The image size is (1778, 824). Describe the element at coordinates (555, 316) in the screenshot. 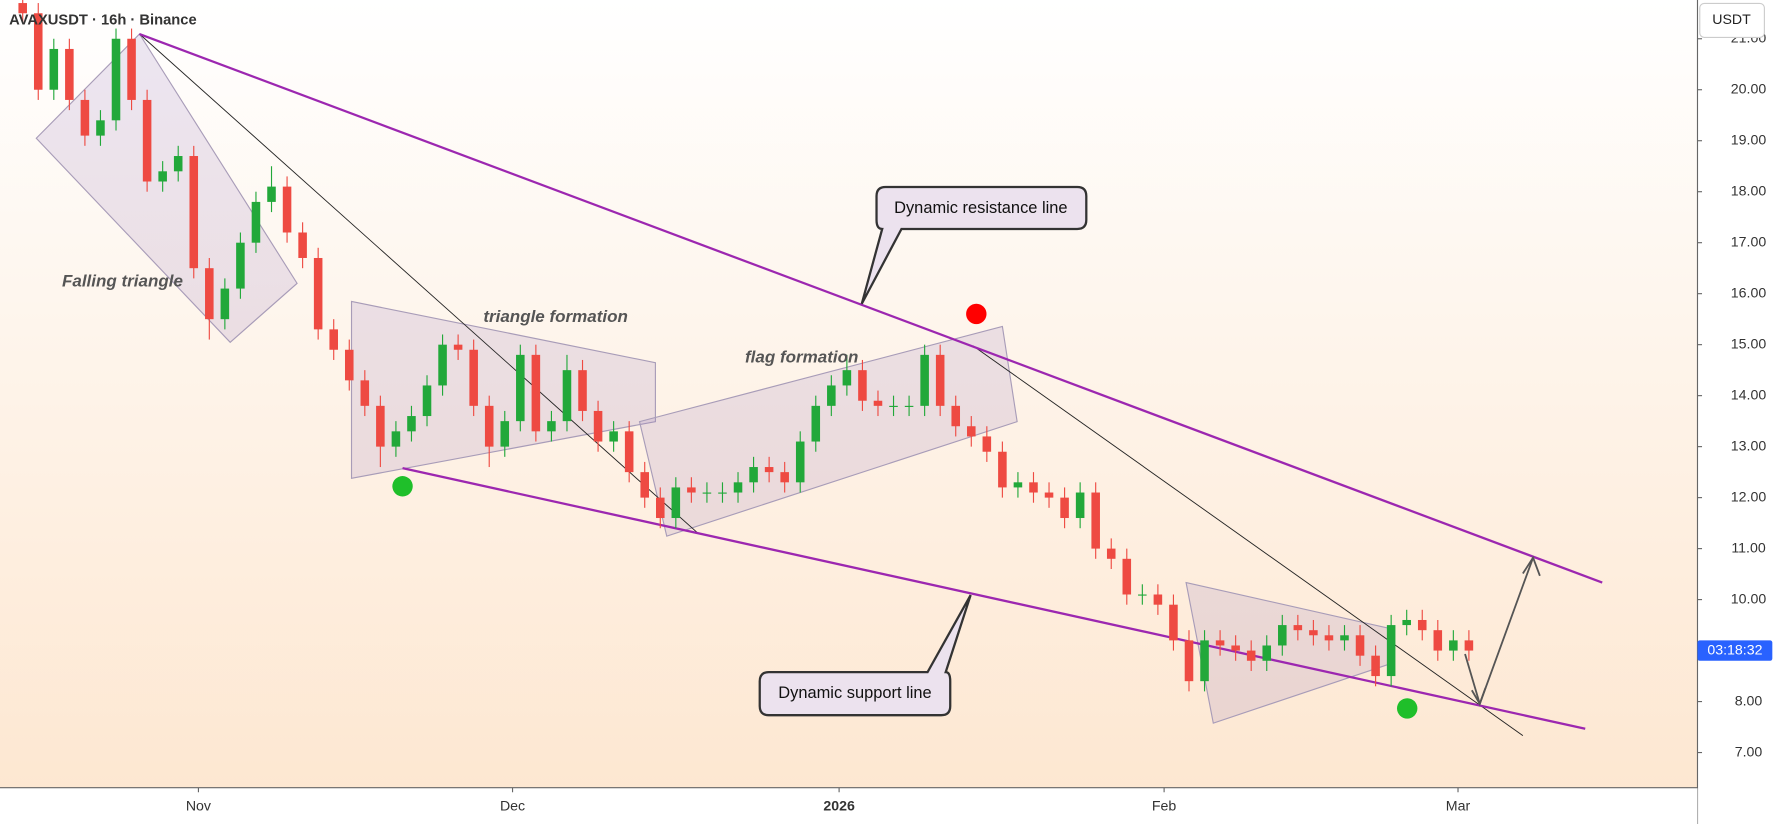

I see `annotation: triangle formation` at that location.